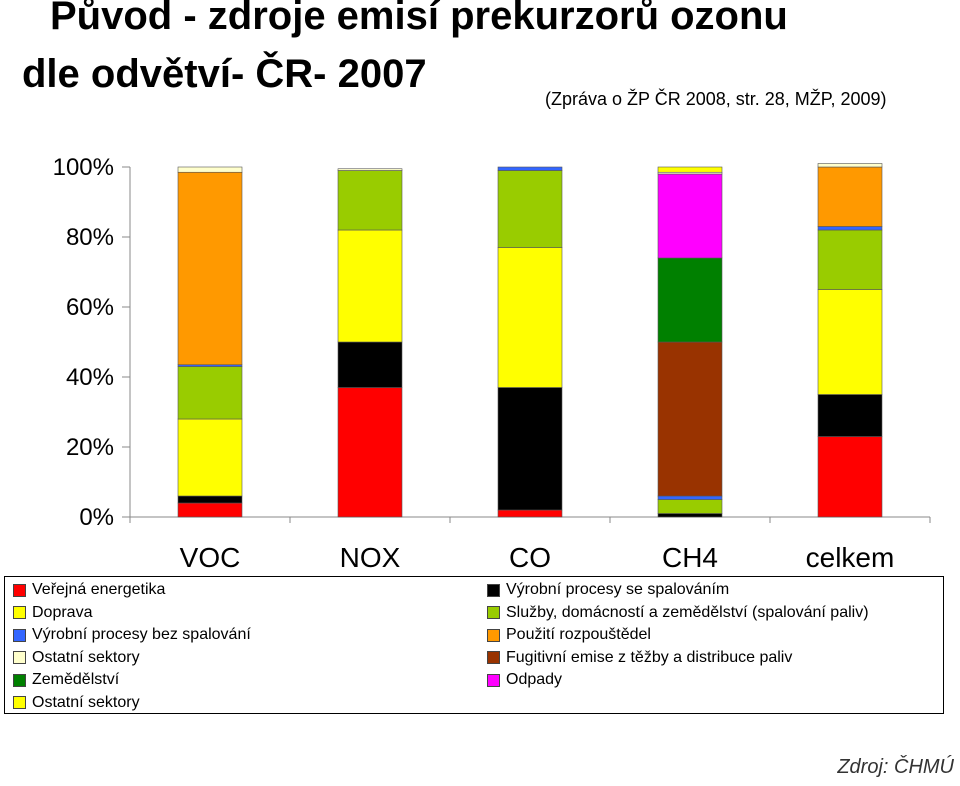 The width and height of the screenshot is (960, 786). Describe the element at coordinates (370, 557) in the screenshot. I see `x-tick-label: NOX` at that location.